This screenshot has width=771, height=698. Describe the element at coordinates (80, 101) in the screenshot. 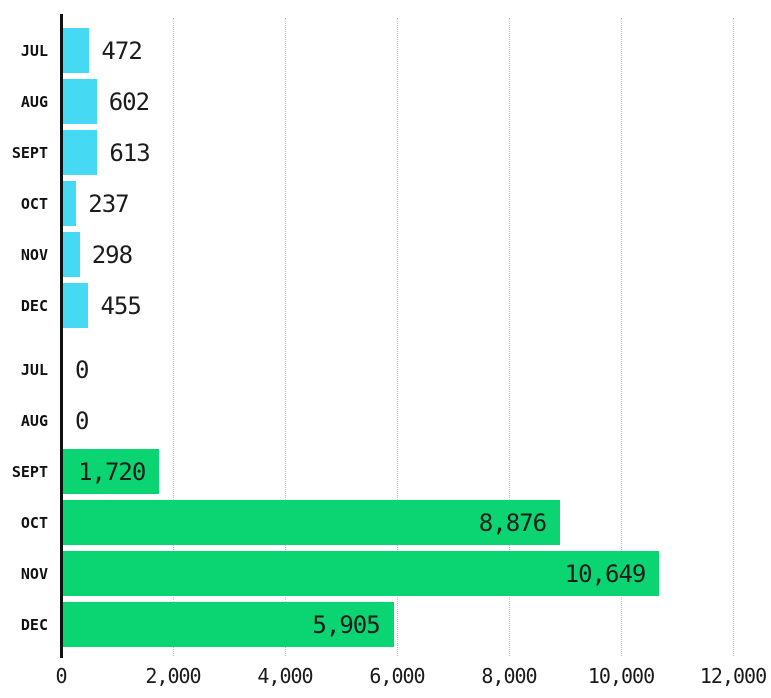

I see `bar-cyan-series-aug` at that location.